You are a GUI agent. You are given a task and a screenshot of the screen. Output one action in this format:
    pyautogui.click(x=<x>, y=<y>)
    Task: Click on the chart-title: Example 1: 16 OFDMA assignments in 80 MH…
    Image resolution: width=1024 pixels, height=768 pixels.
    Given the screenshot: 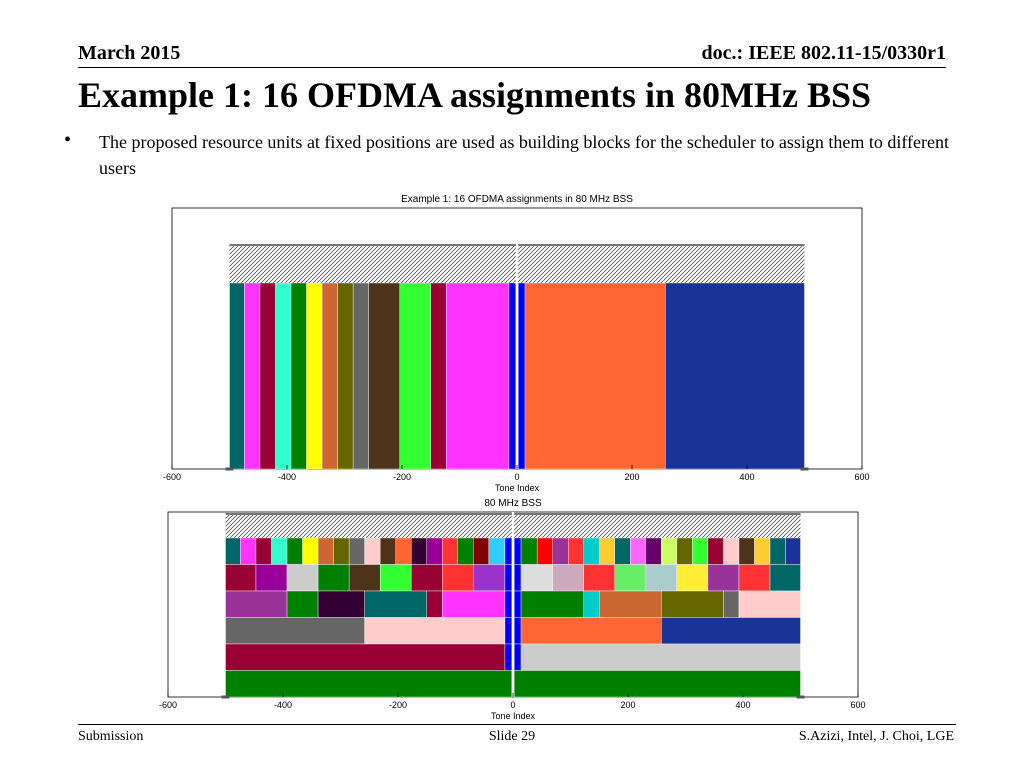 What is the action you would take?
    pyautogui.click(x=517, y=199)
    